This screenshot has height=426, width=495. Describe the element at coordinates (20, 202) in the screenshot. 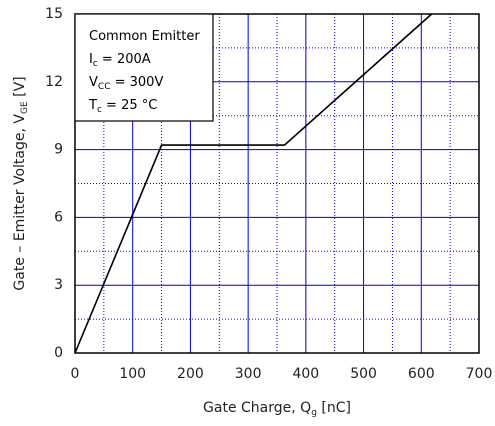

I see `text-part: Gate – Emitter Voltage, V` at that location.